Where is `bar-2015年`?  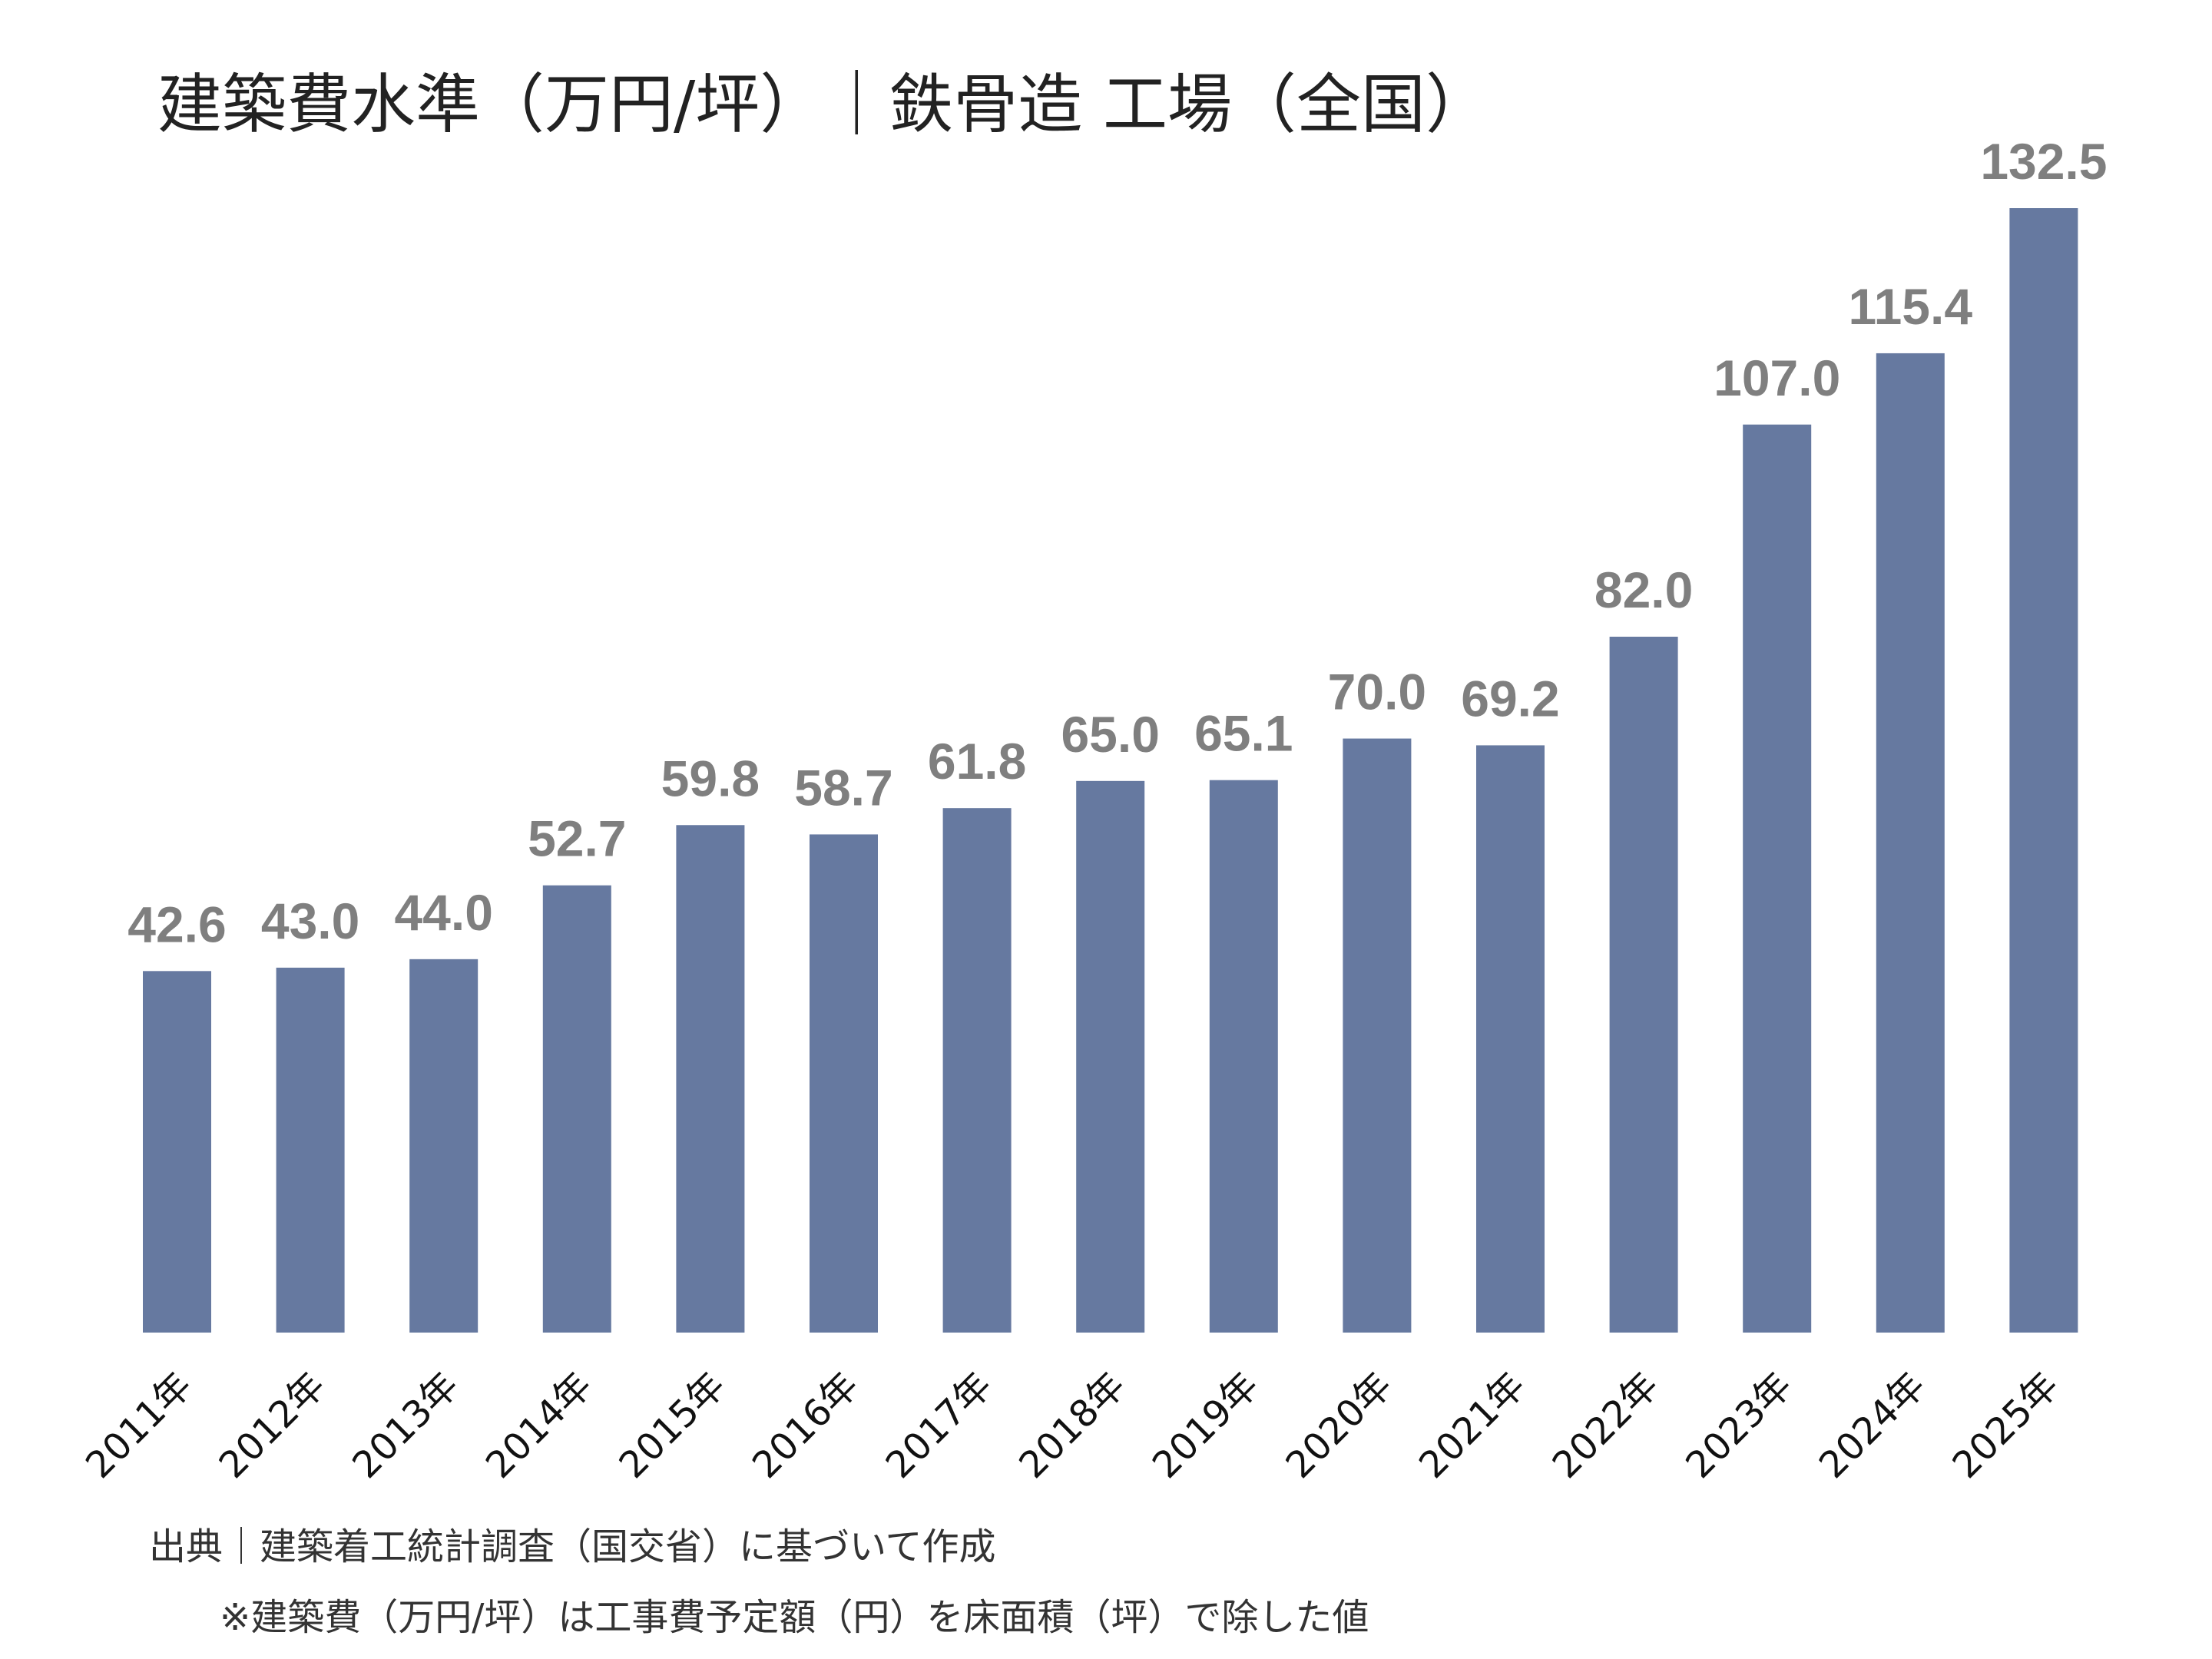 bar-2015年 is located at coordinates (710, 1079).